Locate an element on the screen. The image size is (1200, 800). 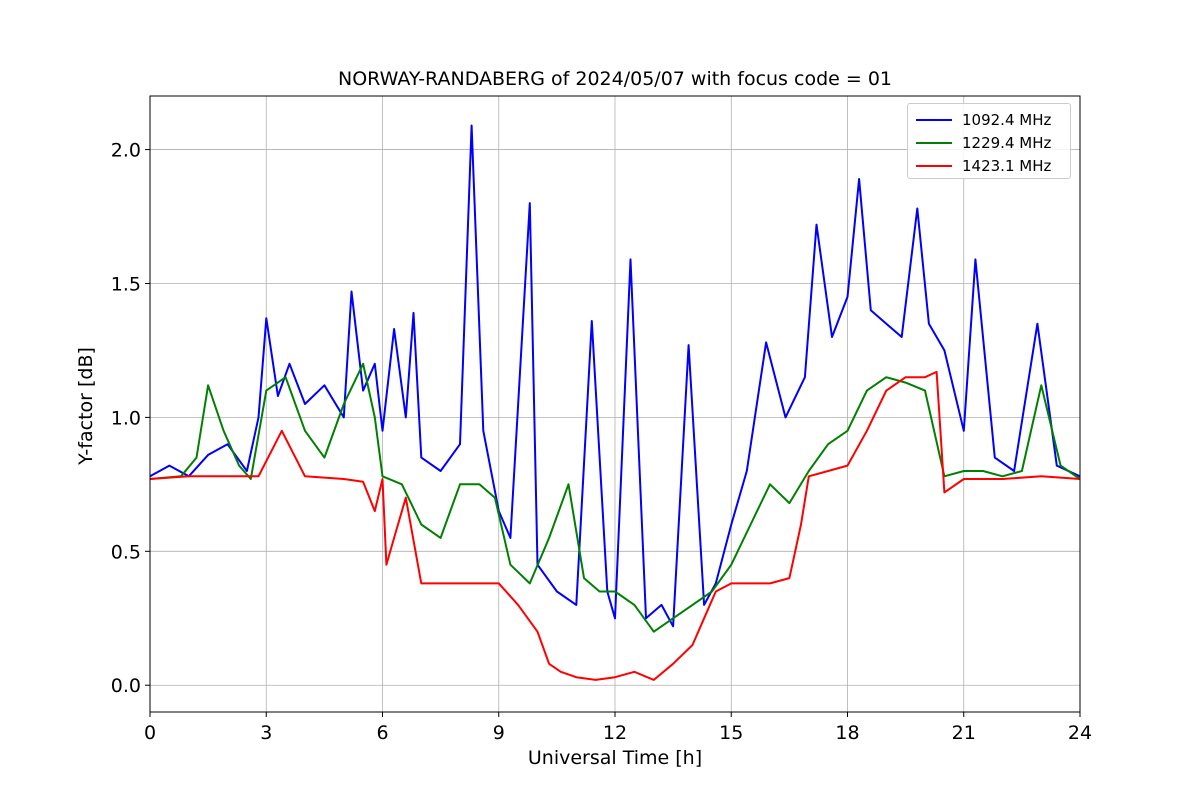
legend: 1092.4 MHz 1229.4 MHz 1423.1 MHz is located at coordinates (989, 141).